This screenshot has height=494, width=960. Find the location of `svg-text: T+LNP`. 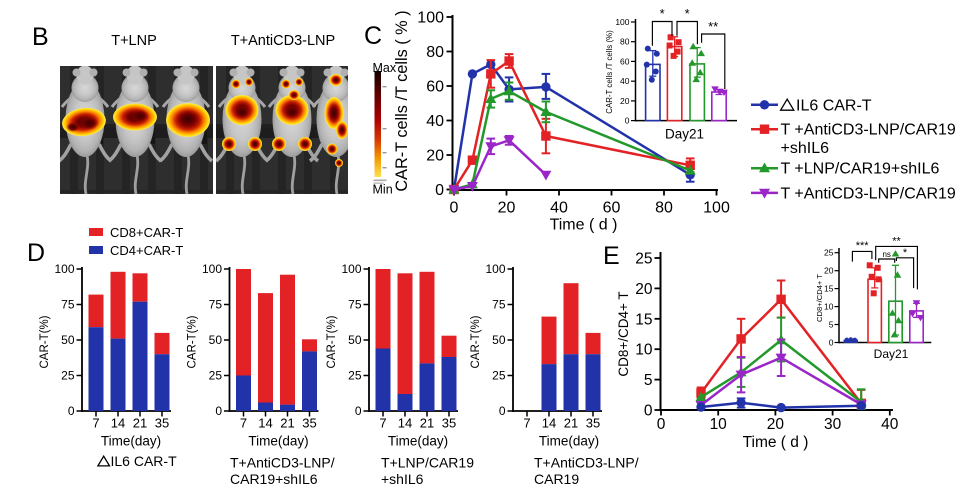

svg-text: T+LNP is located at coordinates (134, 41).